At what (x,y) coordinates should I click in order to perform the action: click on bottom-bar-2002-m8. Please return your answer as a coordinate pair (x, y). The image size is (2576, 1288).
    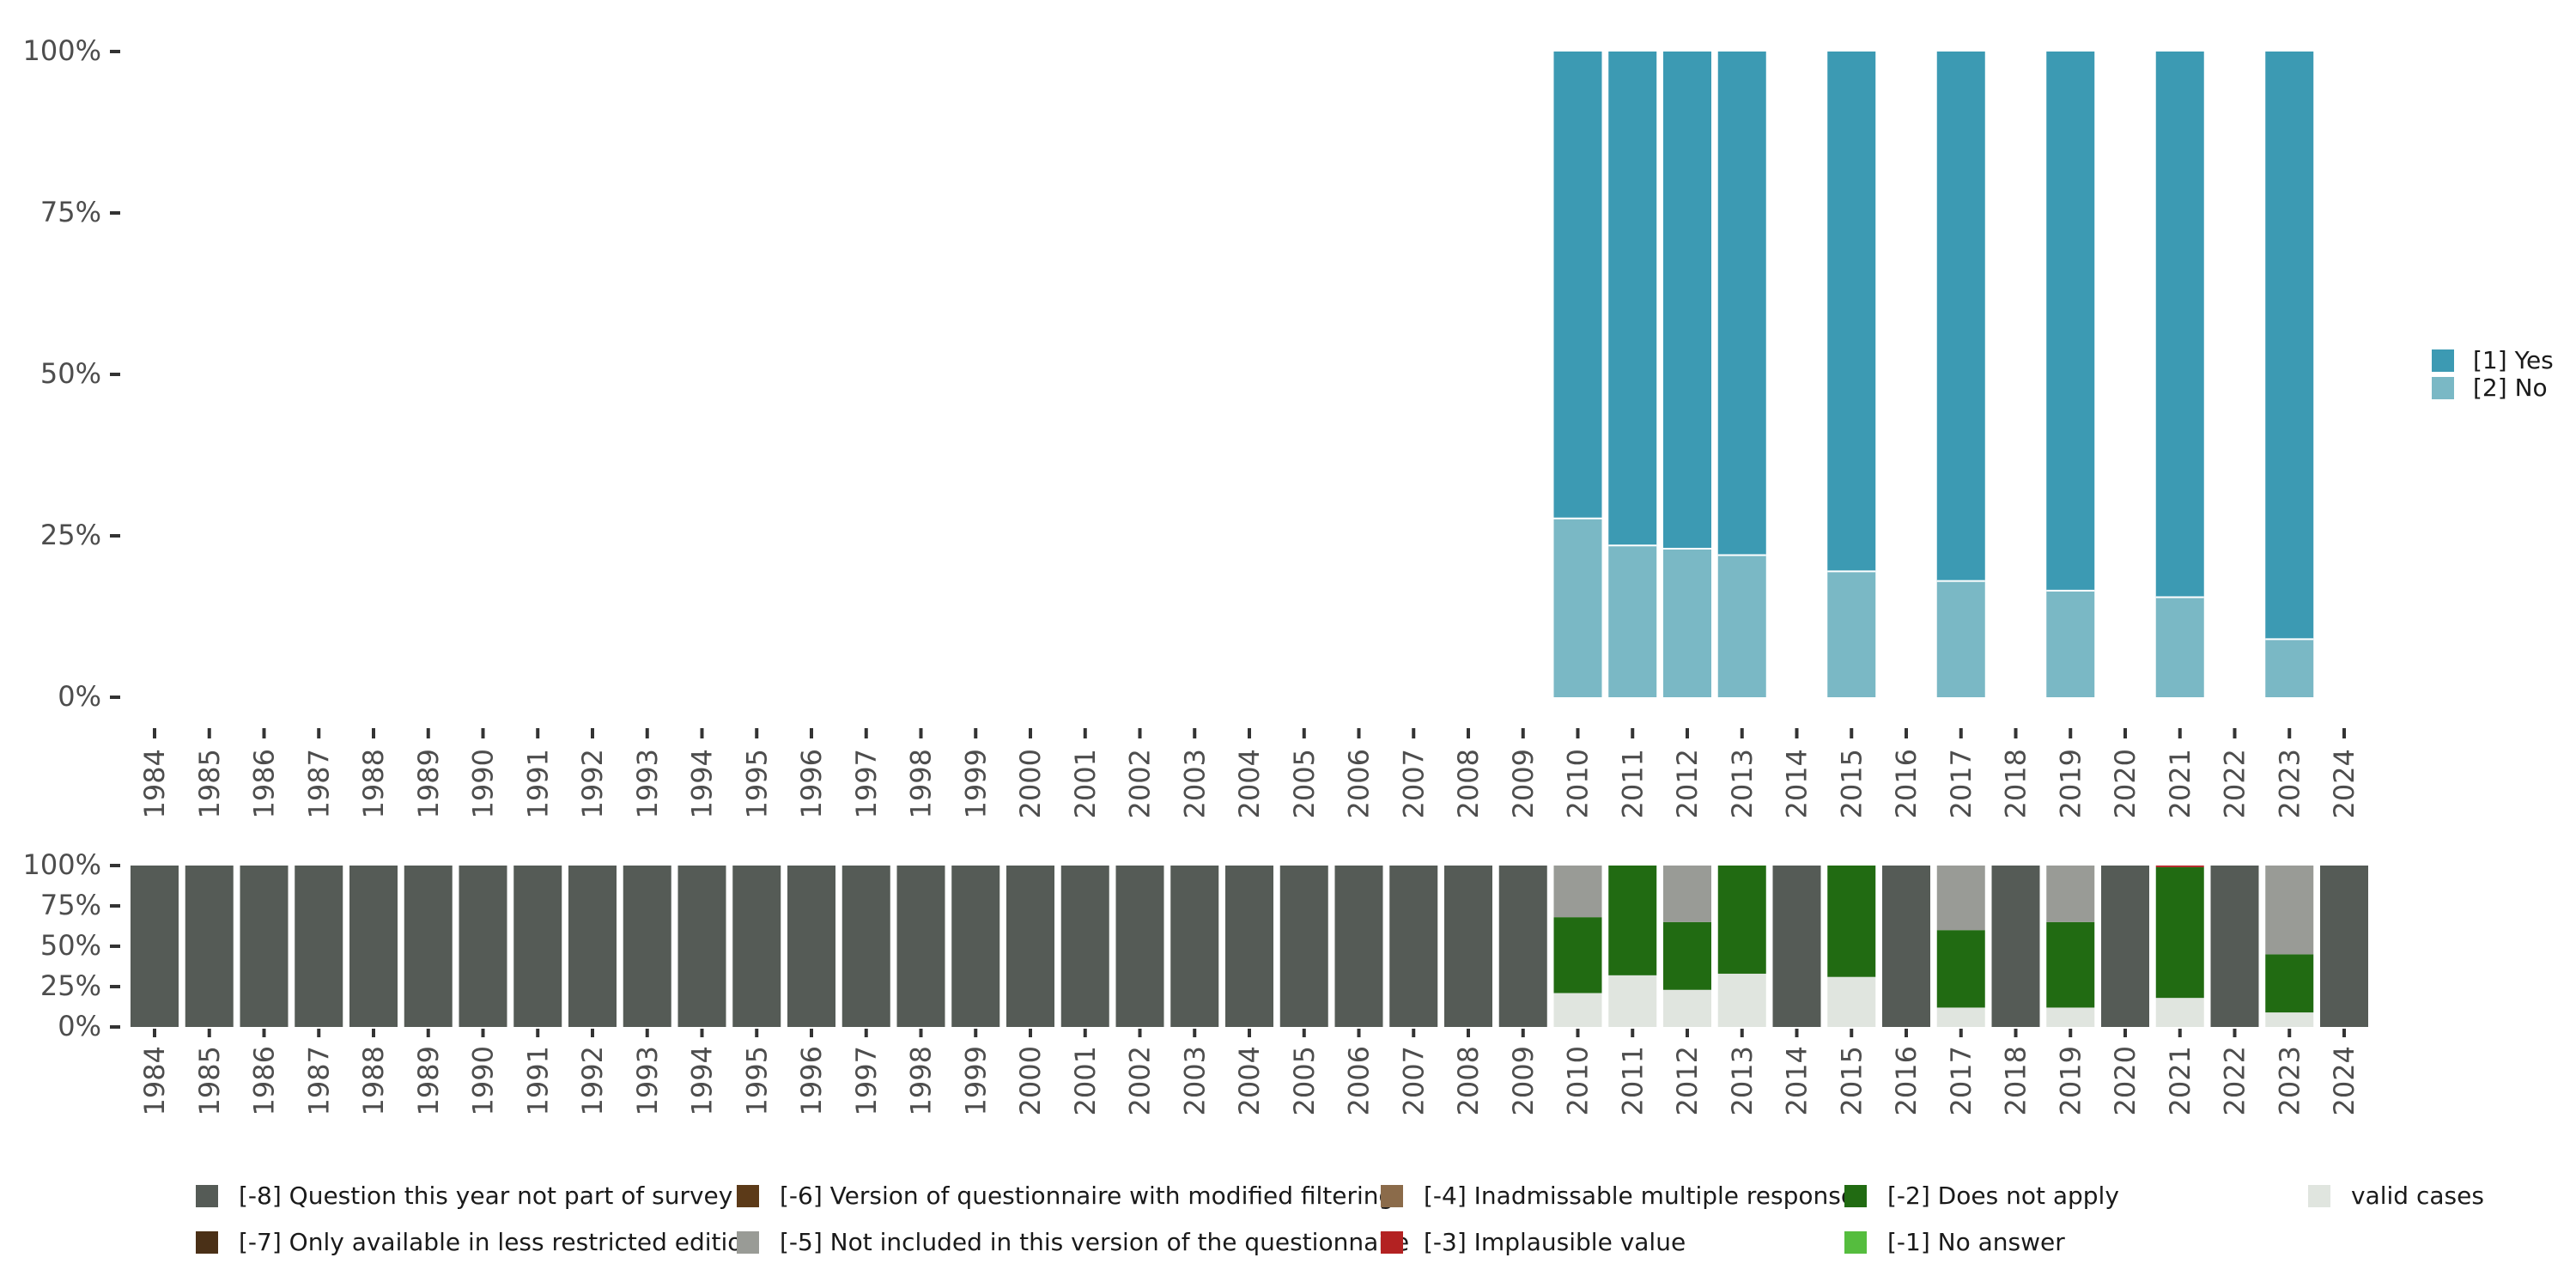
    Looking at the image, I should click on (1140, 947).